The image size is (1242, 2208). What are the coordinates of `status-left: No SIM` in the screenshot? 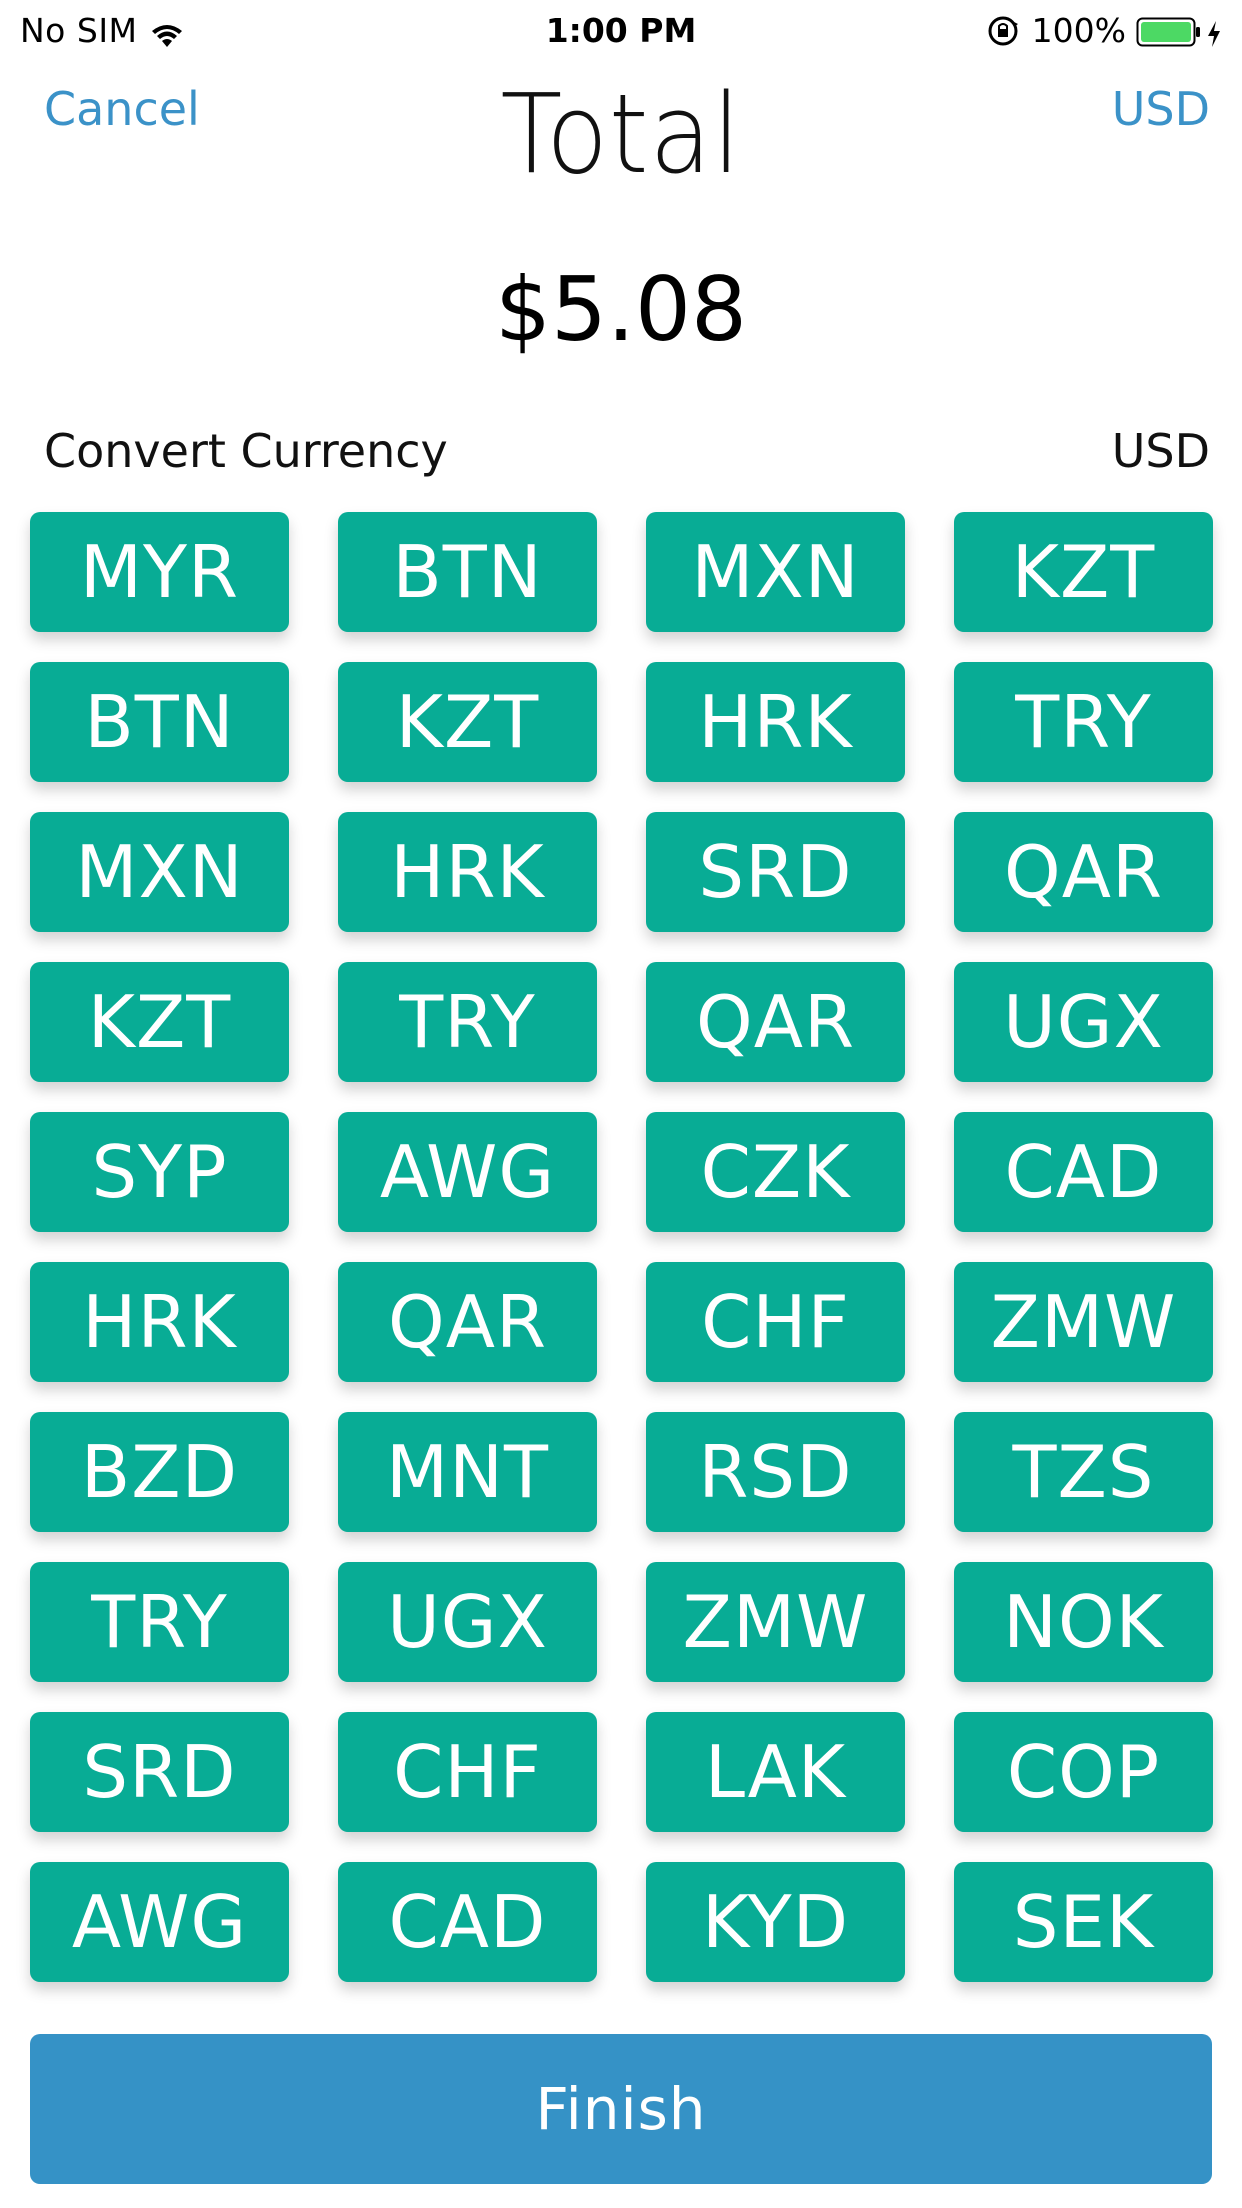 It's located at (102, 30).